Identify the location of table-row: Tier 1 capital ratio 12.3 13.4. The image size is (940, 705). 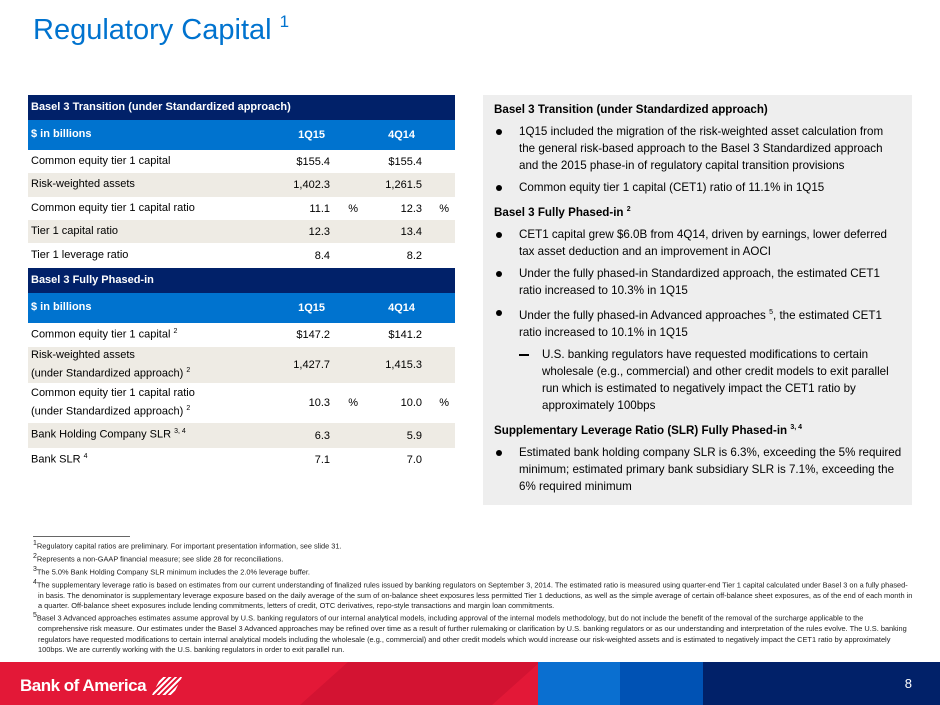
(241, 231).